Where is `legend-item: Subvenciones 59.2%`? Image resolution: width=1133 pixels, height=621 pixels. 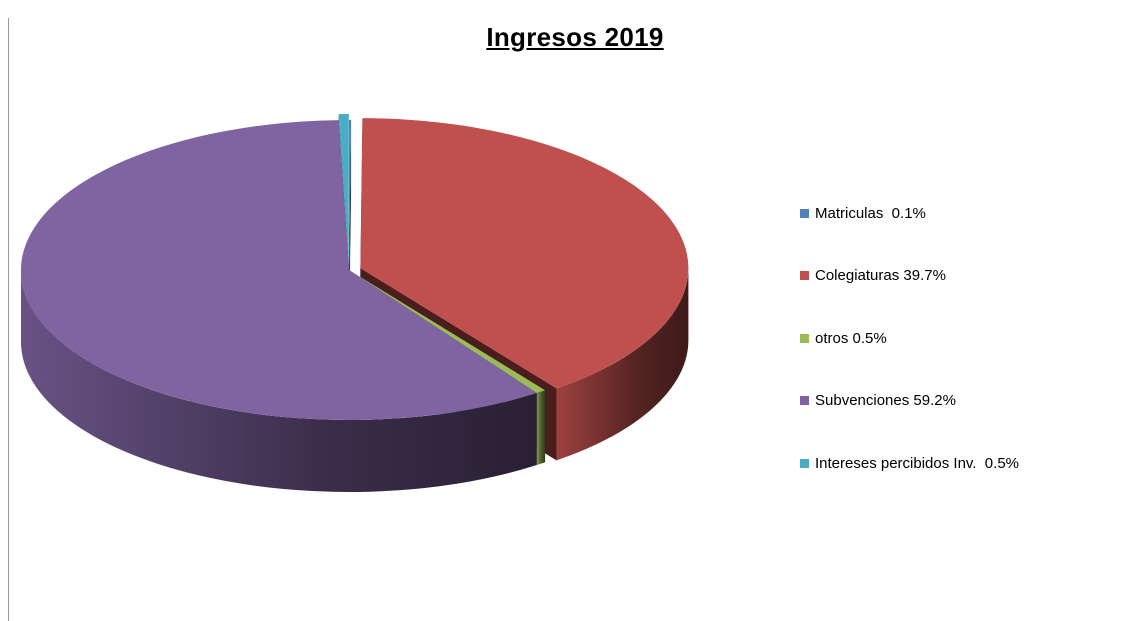 legend-item: Subvenciones 59.2% is located at coordinates (909, 401).